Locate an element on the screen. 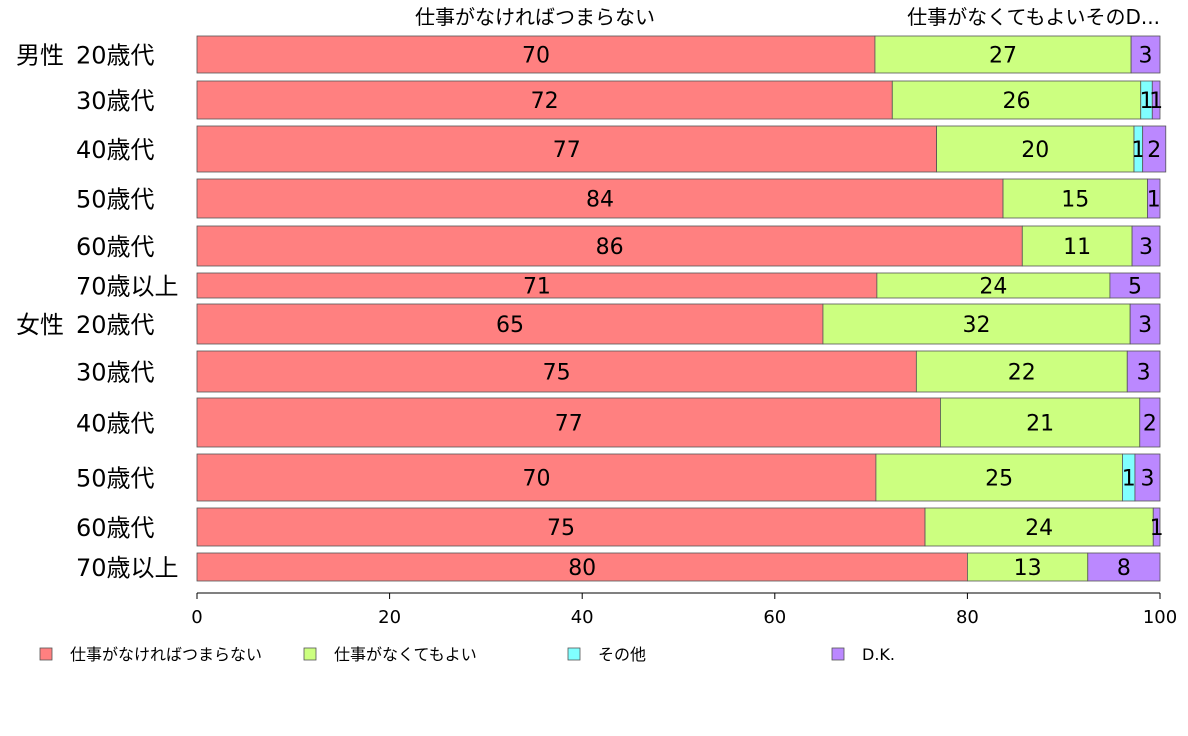 The image size is (1188, 736). data-label: 77 is located at coordinates (569, 424).